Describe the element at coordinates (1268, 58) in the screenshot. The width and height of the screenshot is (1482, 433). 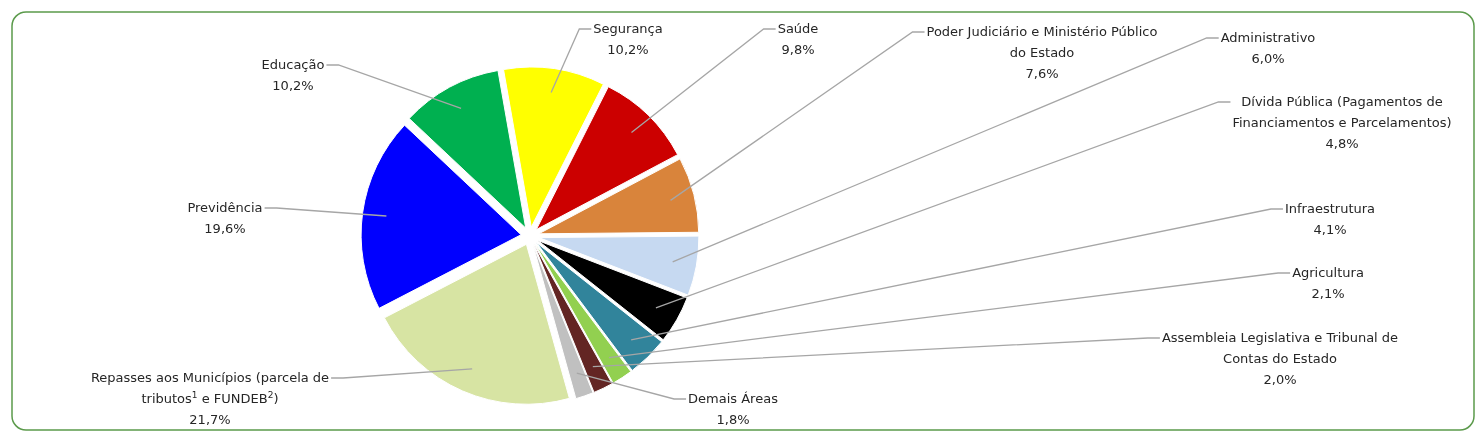
I see `data-label: 6,0%` at that location.